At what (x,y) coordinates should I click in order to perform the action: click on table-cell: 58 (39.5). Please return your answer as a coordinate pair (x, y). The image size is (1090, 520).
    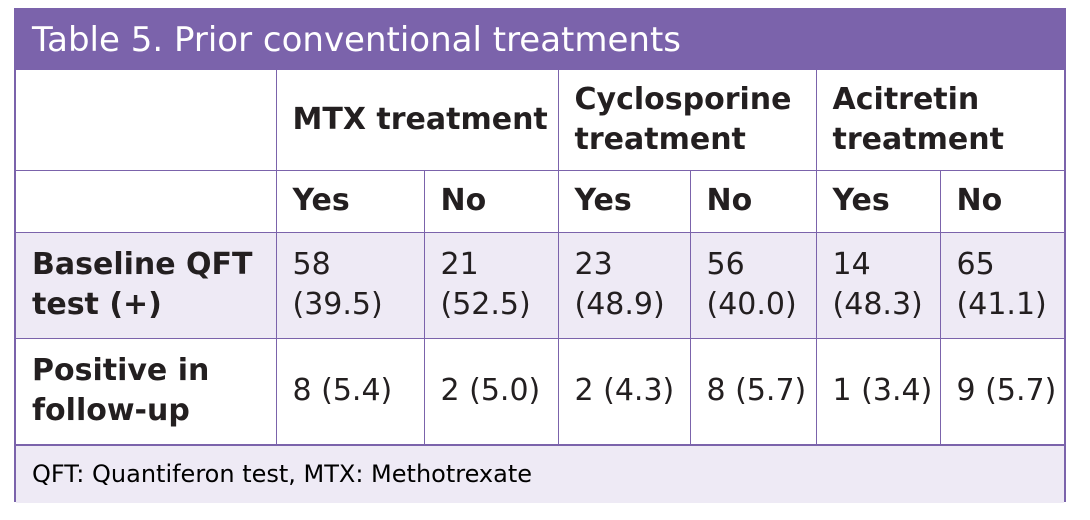
    Looking at the image, I should click on (350, 285).